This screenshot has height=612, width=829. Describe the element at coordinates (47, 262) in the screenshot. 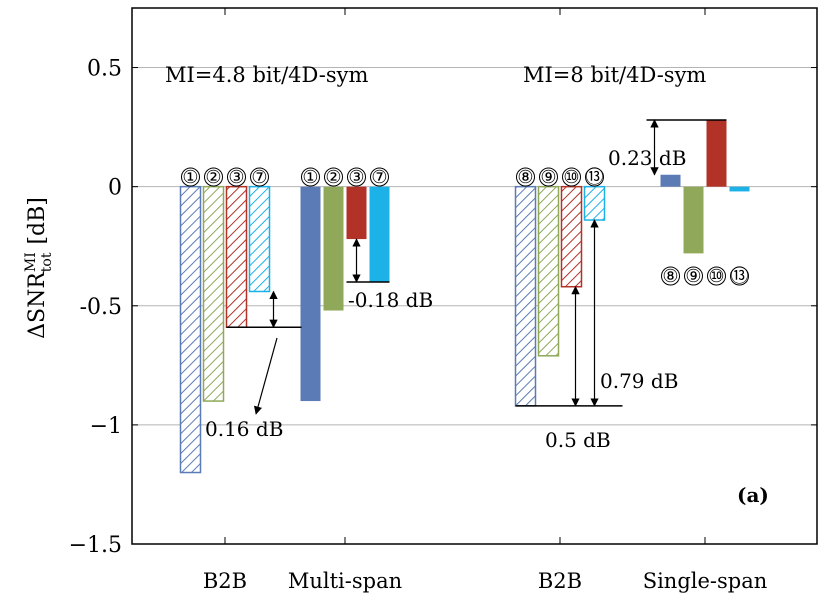

I see `y-axis-label-sub: tot` at that location.